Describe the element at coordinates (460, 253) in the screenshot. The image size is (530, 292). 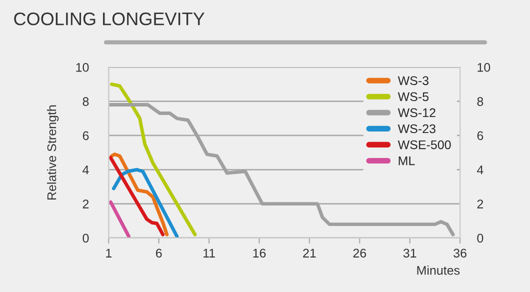
I see `x-tick-label: 36` at that location.